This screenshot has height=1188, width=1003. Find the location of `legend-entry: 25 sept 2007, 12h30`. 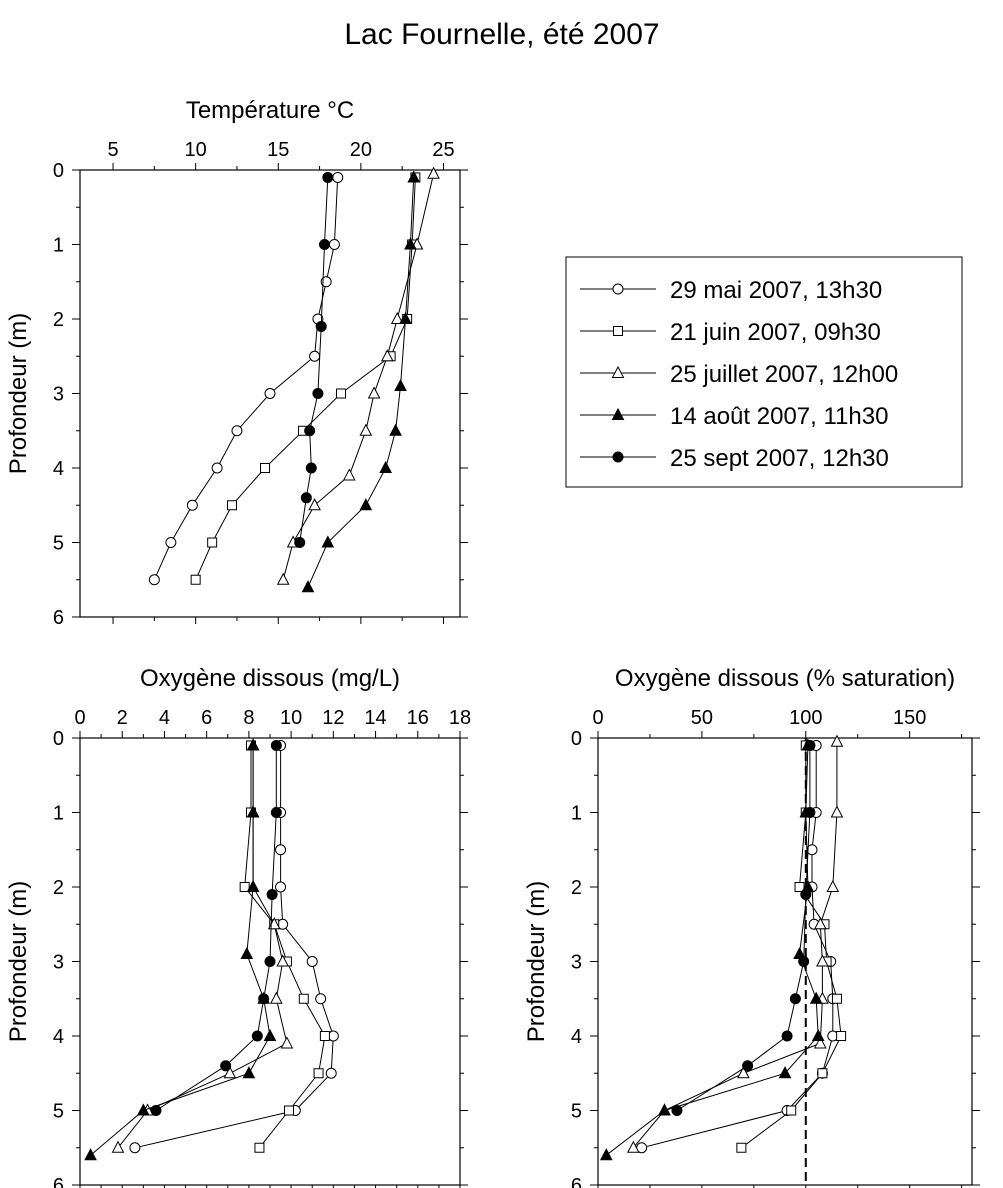

legend-entry: 25 sept 2007, 12h30 is located at coordinates (734, 458).